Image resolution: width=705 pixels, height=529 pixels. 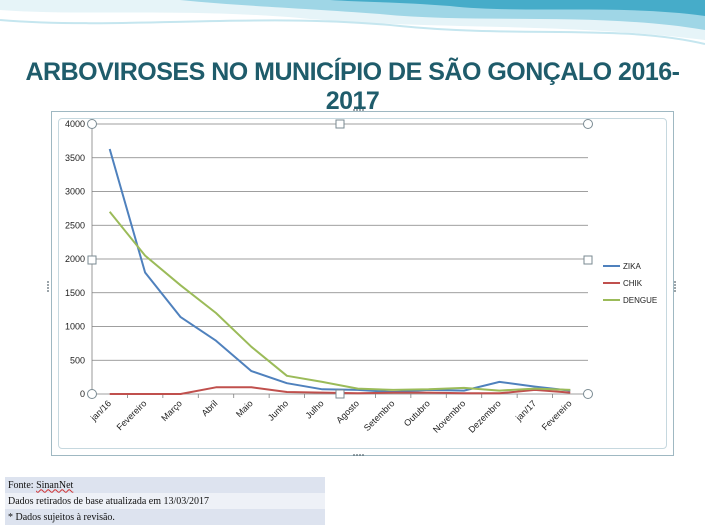 What do you see at coordinates (517, 8) in the screenshot?
I see `banner-wave-dark` at bounding box center [517, 8].